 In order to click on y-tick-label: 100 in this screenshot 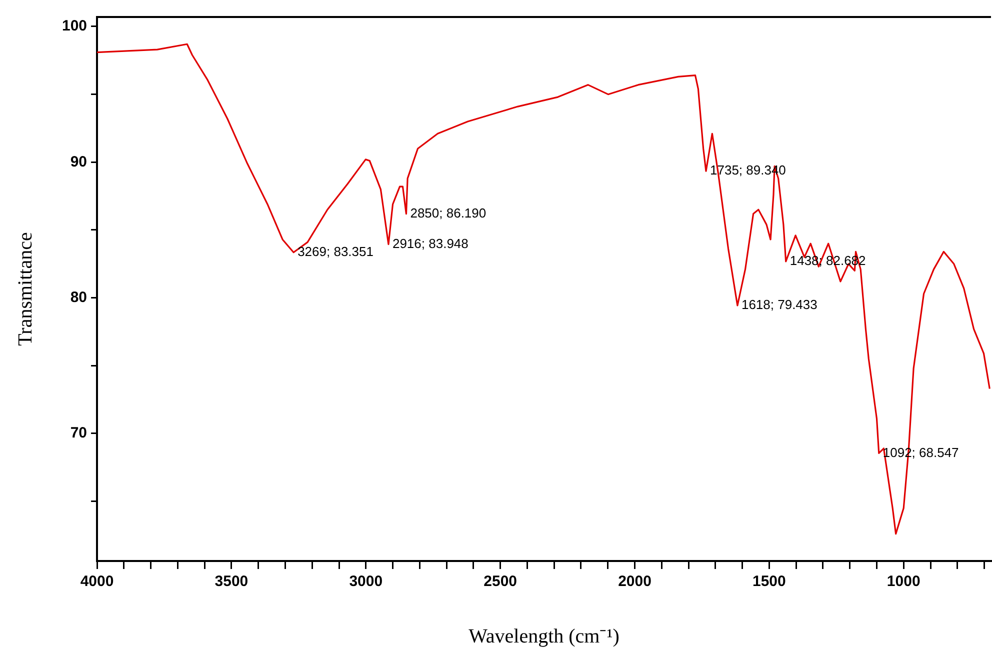, I will do `click(75, 26)`.